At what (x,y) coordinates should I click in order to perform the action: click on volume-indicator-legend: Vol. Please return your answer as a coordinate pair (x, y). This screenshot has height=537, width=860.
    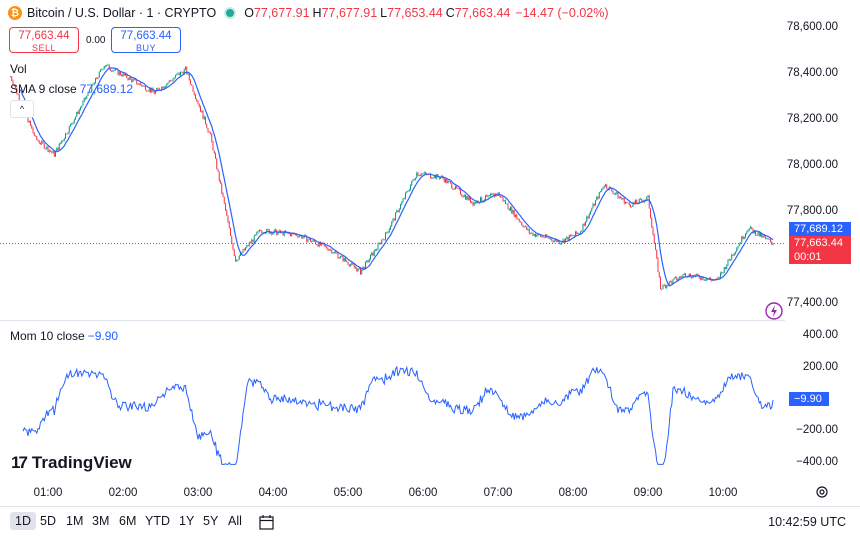
    Looking at the image, I should click on (18, 69).